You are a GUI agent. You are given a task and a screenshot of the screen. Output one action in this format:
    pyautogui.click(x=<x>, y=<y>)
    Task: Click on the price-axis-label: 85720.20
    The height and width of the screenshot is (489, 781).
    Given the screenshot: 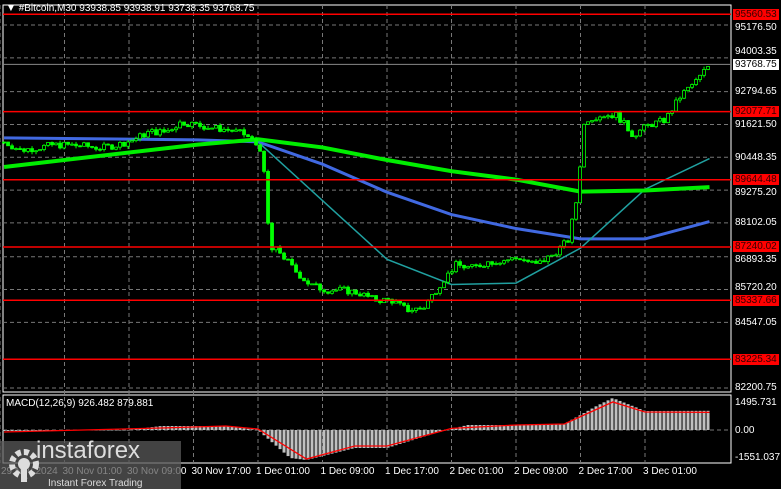 What is the action you would take?
    pyautogui.click(x=756, y=287)
    